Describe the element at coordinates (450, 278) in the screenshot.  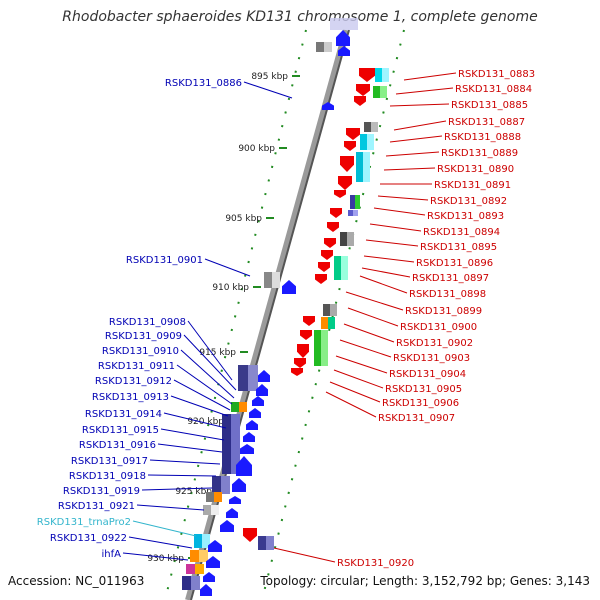
I see `right-gene-label: RSKD131_0897` at that location.